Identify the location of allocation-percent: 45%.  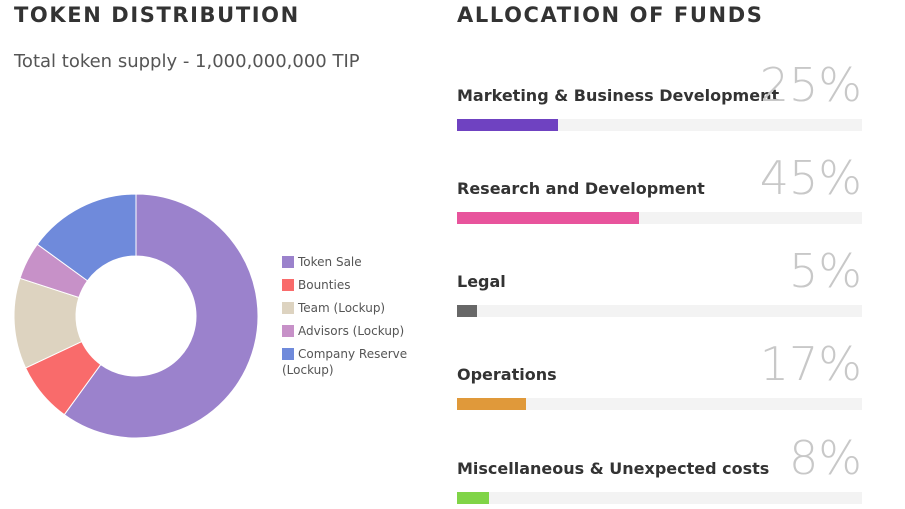
(810, 178).